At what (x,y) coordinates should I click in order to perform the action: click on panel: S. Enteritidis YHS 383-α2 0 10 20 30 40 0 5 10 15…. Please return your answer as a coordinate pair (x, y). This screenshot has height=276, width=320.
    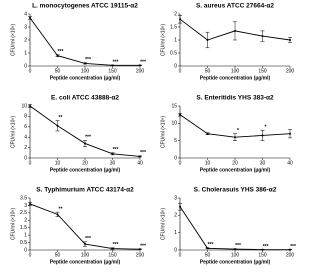
    Looking at the image, I should click on (226, 134).